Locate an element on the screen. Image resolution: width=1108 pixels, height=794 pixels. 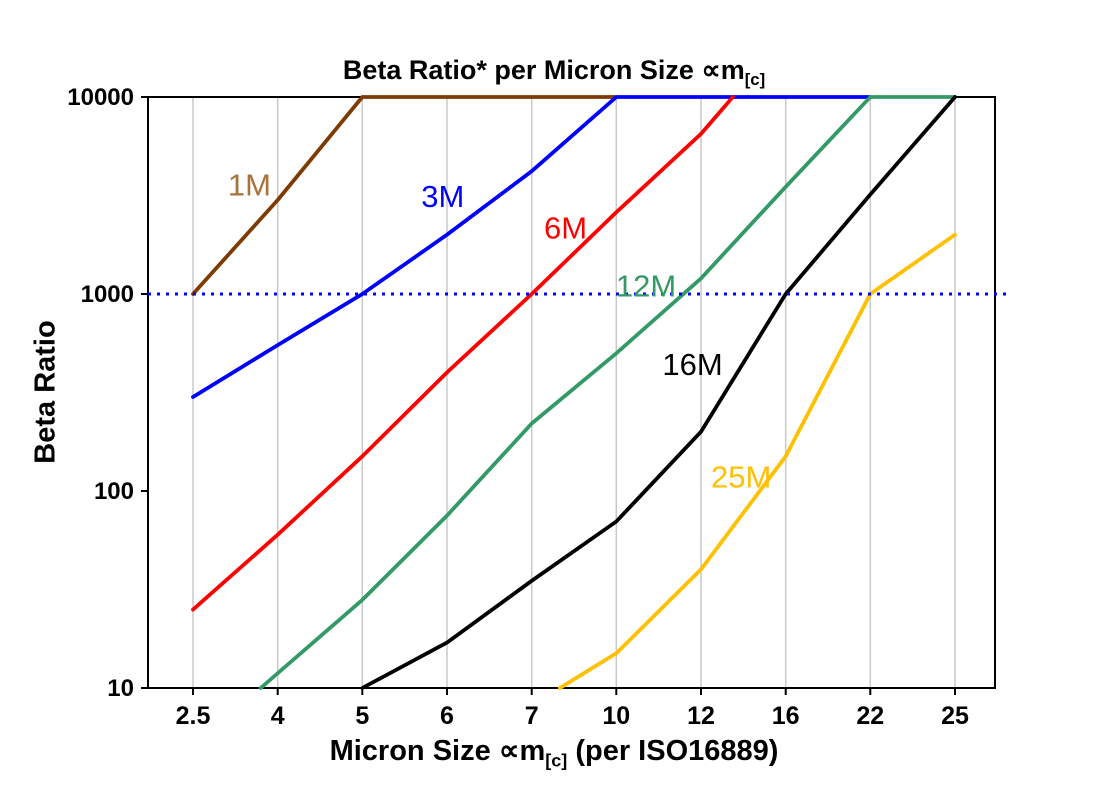
x-tick-label: 22 is located at coordinates (870, 716).